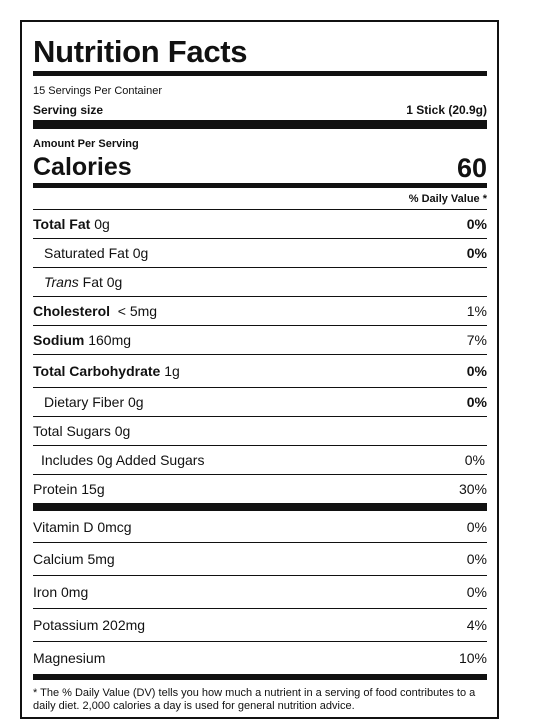 The height and width of the screenshot is (728, 539). What do you see at coordinates (69, 489) in the screenshot?
I see `protein-label: Protein 15g` at bounding box center [69, 489].